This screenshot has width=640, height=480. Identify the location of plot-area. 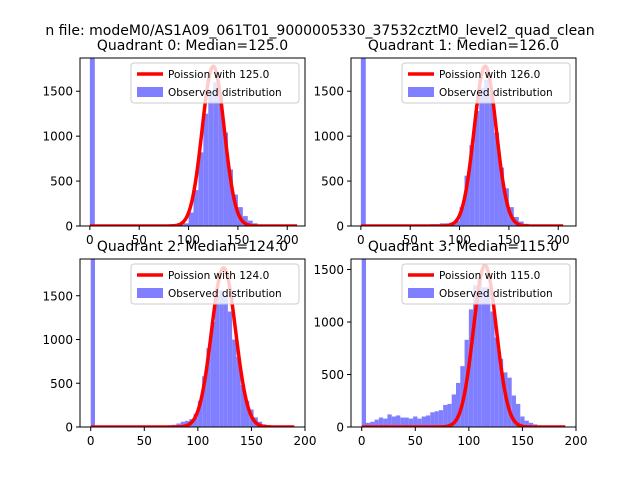
(192, 343).